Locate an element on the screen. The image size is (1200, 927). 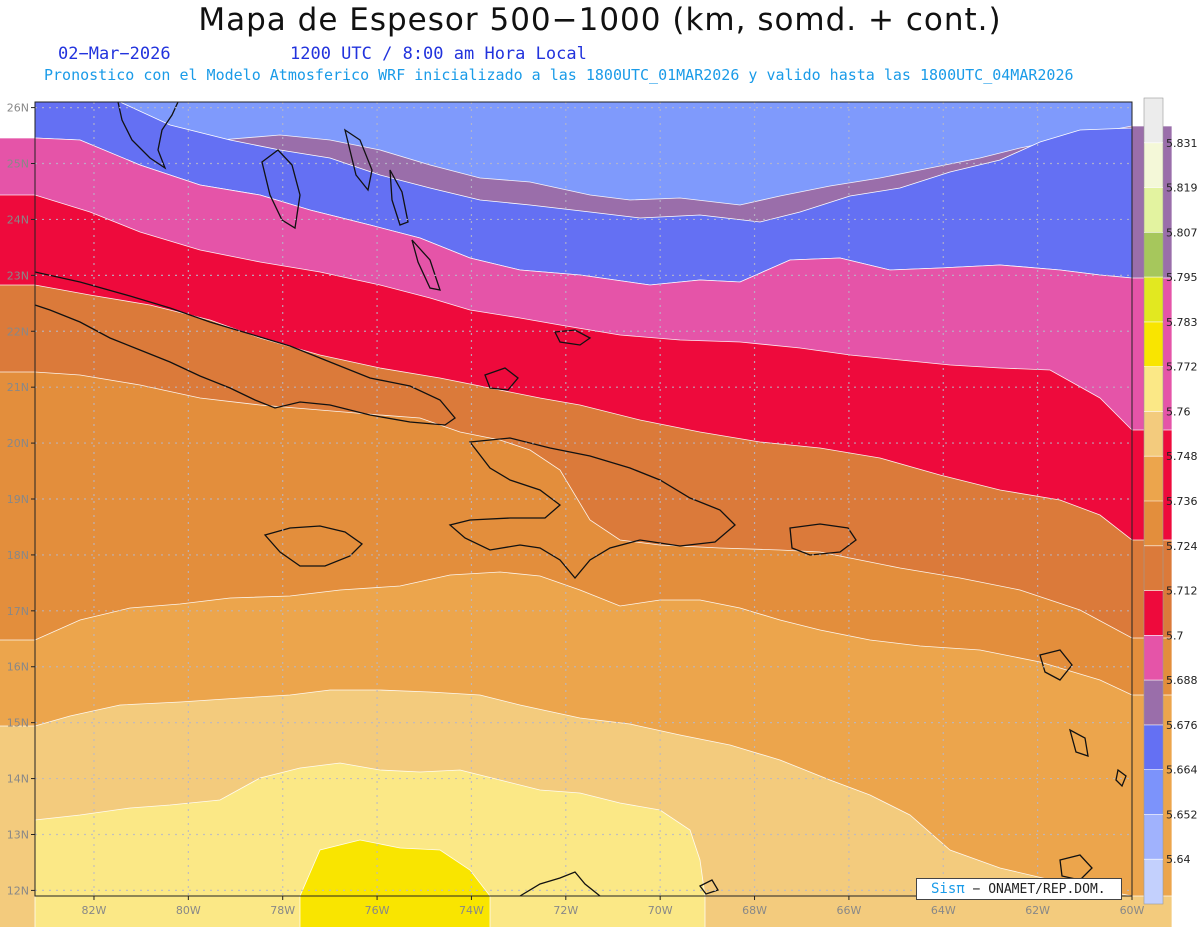
legend-label-5.783: 5.783 is located at coordinates (1182, 322).